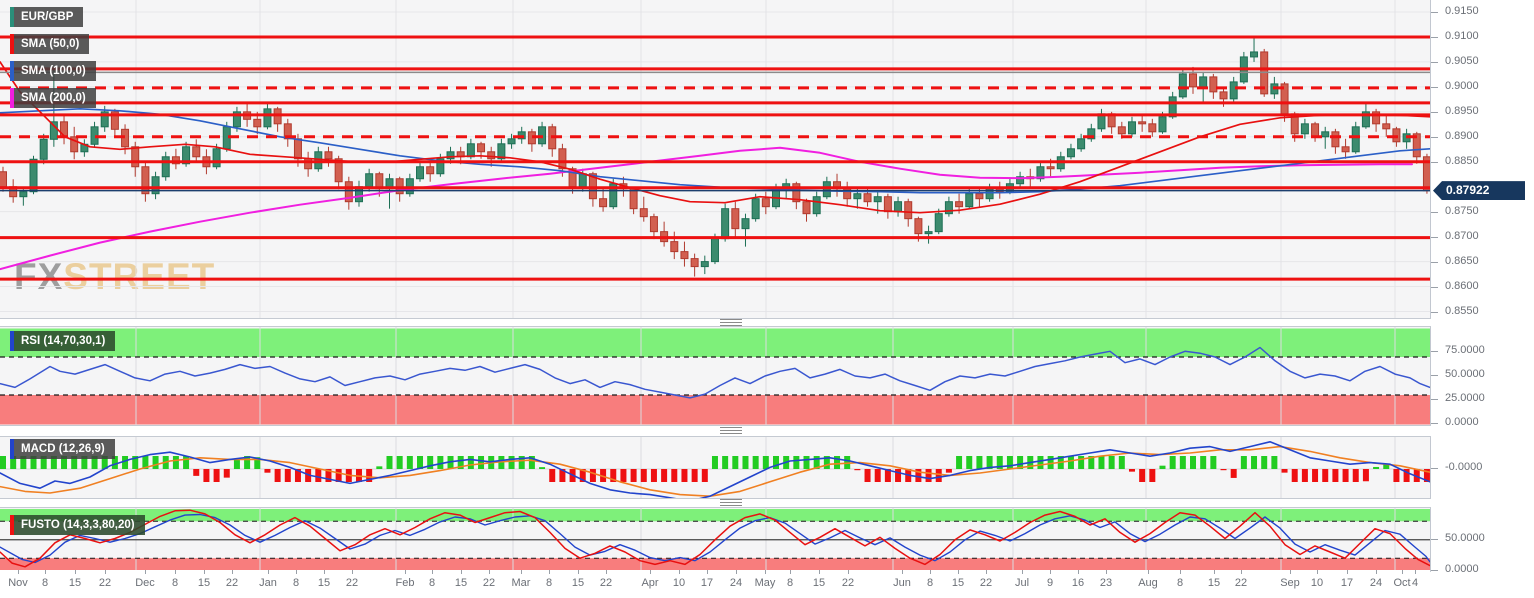 The image size is (1534, 598). I want to click on macd-panel, so click(715, 467).